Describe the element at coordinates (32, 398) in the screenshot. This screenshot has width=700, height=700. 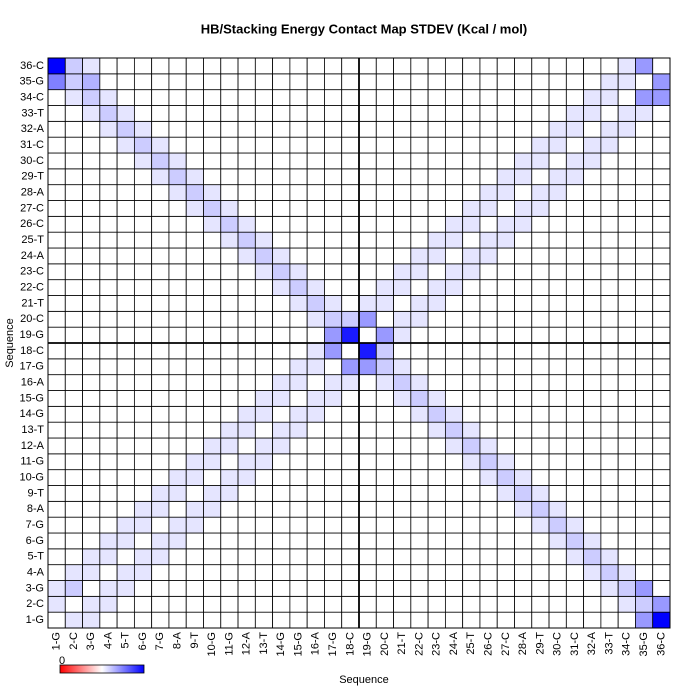
I see `y-tick-label: 15-G` at that location.